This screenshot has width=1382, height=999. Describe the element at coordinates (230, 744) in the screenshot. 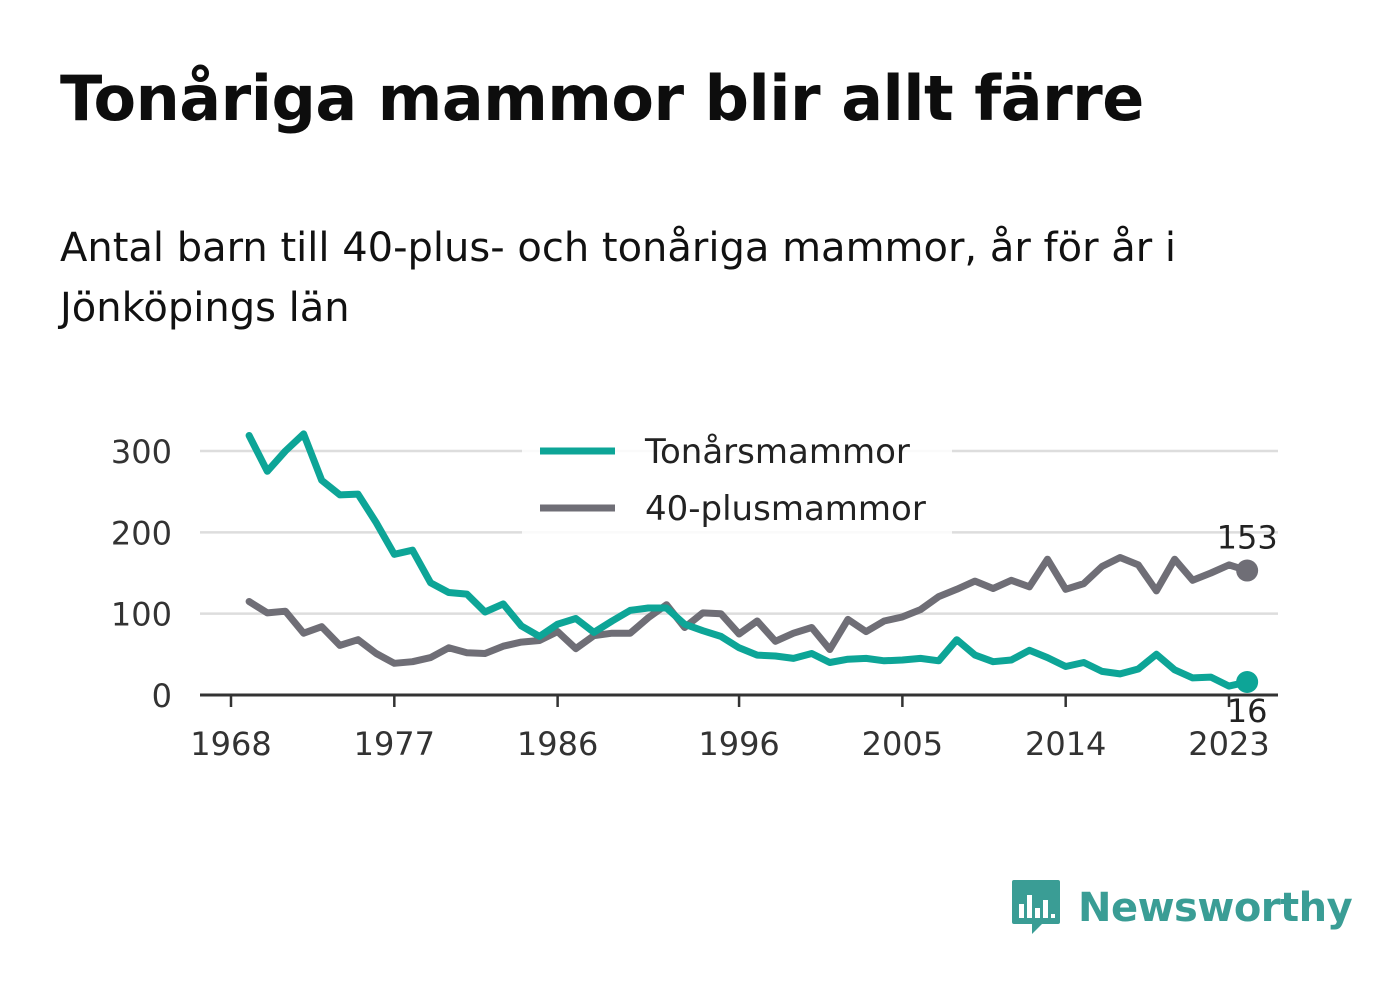

I see `x-tick-label: 1968` at that location.